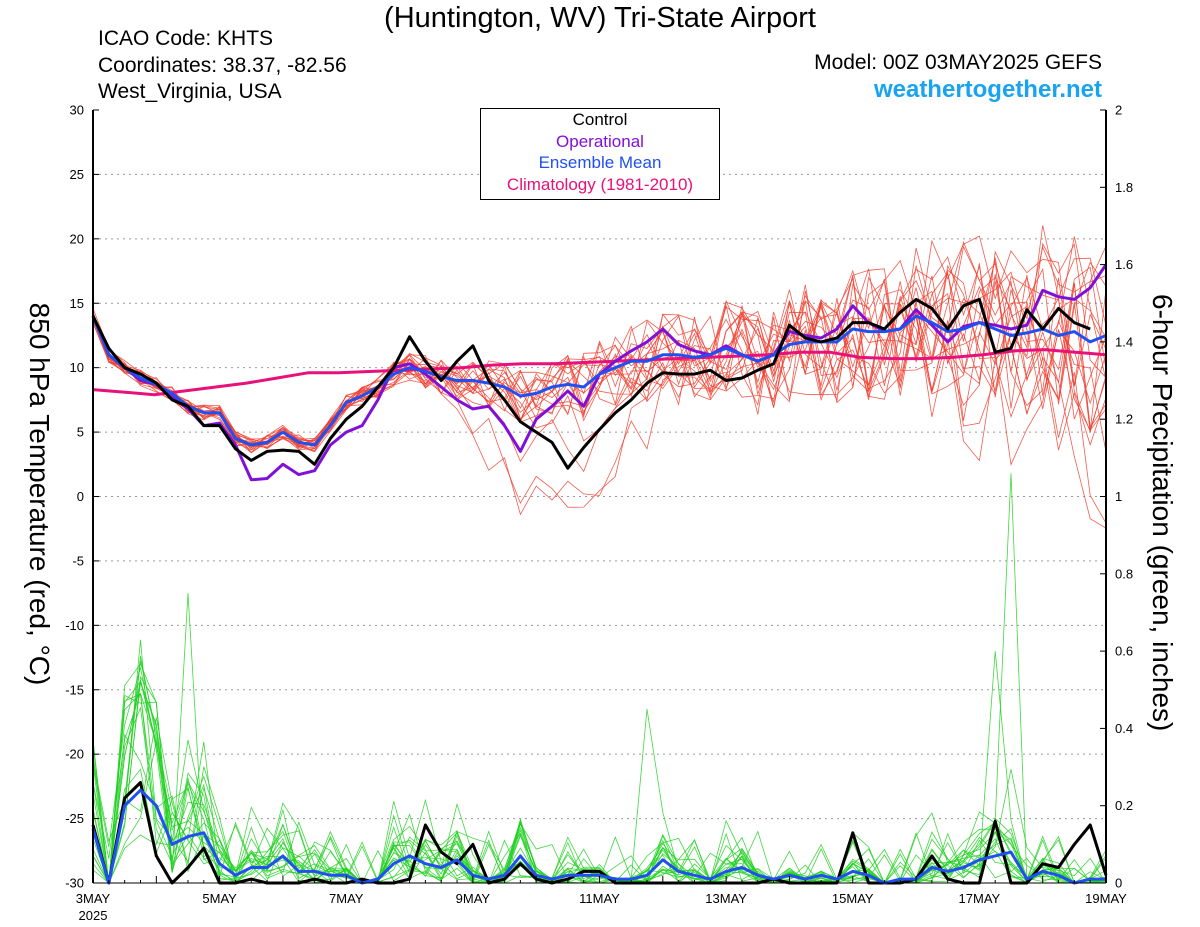 The width and height of the screenshot is (1200, 927). I want to click on legend-ensemble-mean: Ensemble Mean, so click(600, 162).